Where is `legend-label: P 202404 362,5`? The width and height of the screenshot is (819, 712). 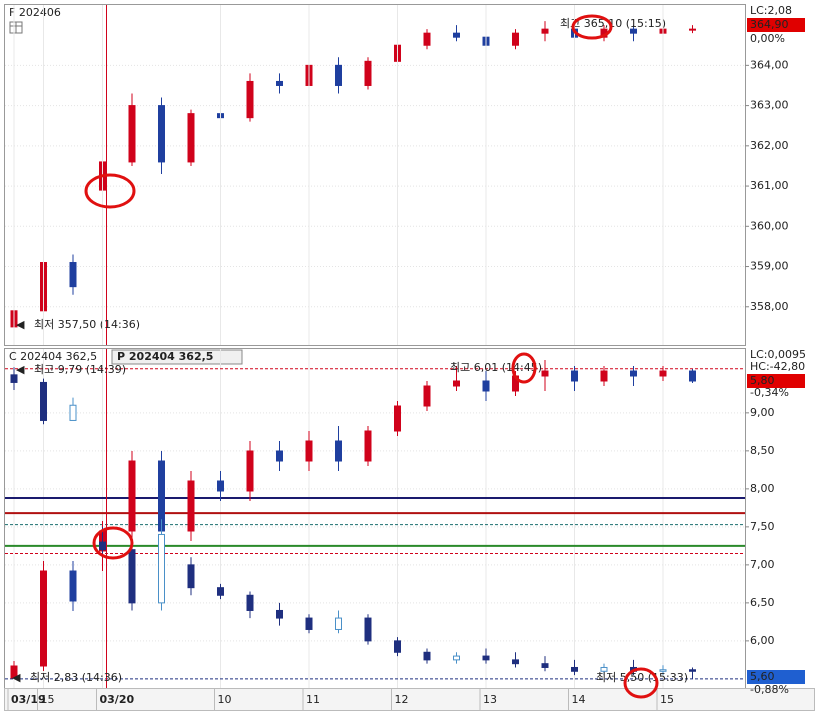 legend-label: P 202404 362,5 is located at coordinates (165, 356).